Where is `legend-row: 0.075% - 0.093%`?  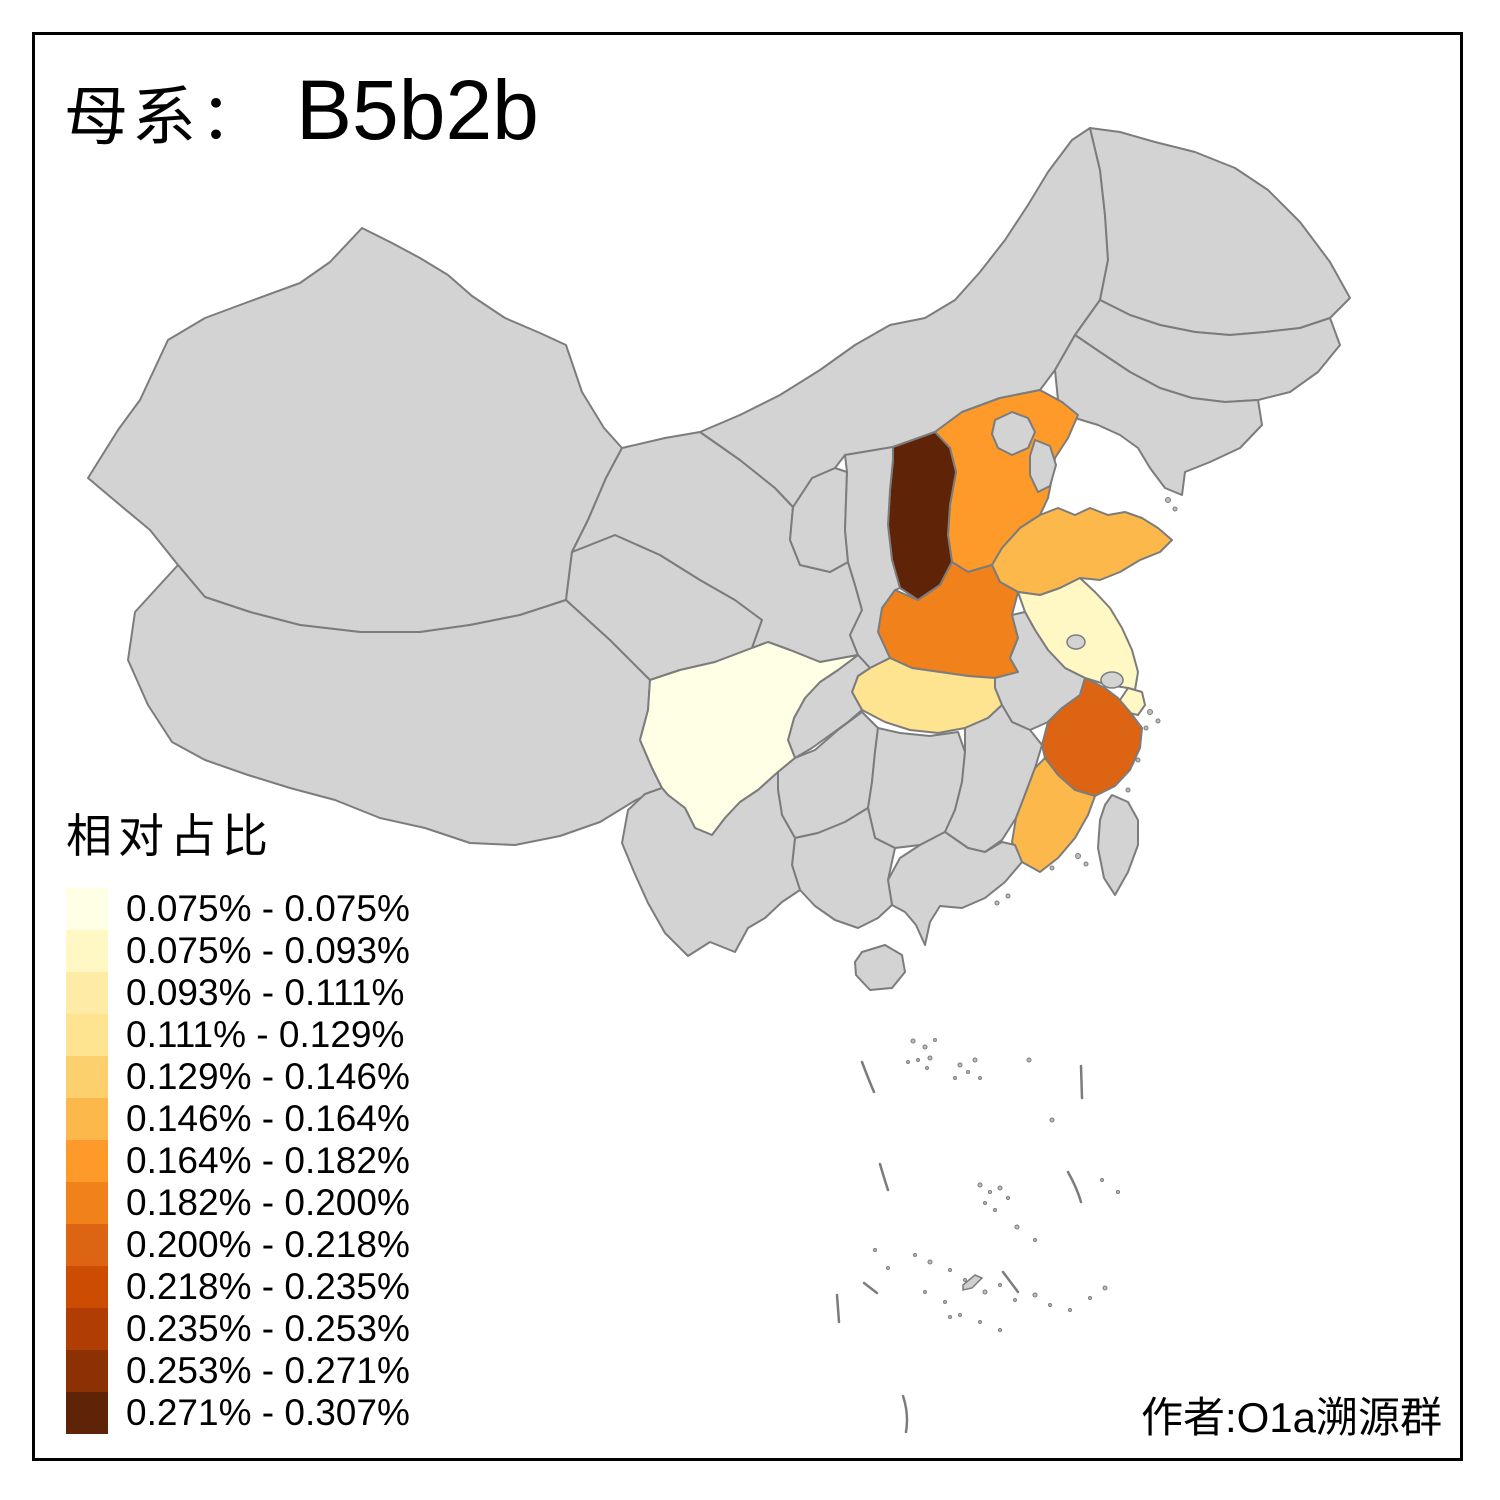 legend-row: 0.075% - 0.093% is located at coordinates (238, 951).